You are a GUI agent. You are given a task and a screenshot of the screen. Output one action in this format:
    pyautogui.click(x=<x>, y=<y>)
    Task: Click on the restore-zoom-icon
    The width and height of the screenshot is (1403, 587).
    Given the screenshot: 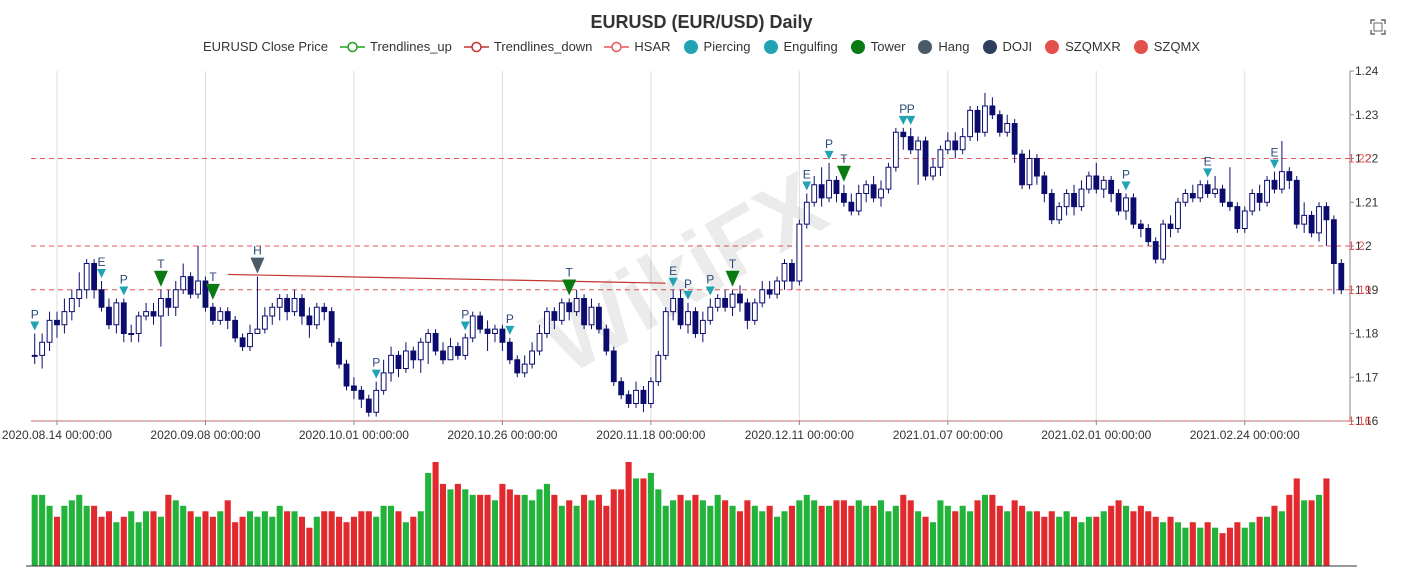 What is the action you would take?
    pyautogui.click(x=1378, y=29)
    